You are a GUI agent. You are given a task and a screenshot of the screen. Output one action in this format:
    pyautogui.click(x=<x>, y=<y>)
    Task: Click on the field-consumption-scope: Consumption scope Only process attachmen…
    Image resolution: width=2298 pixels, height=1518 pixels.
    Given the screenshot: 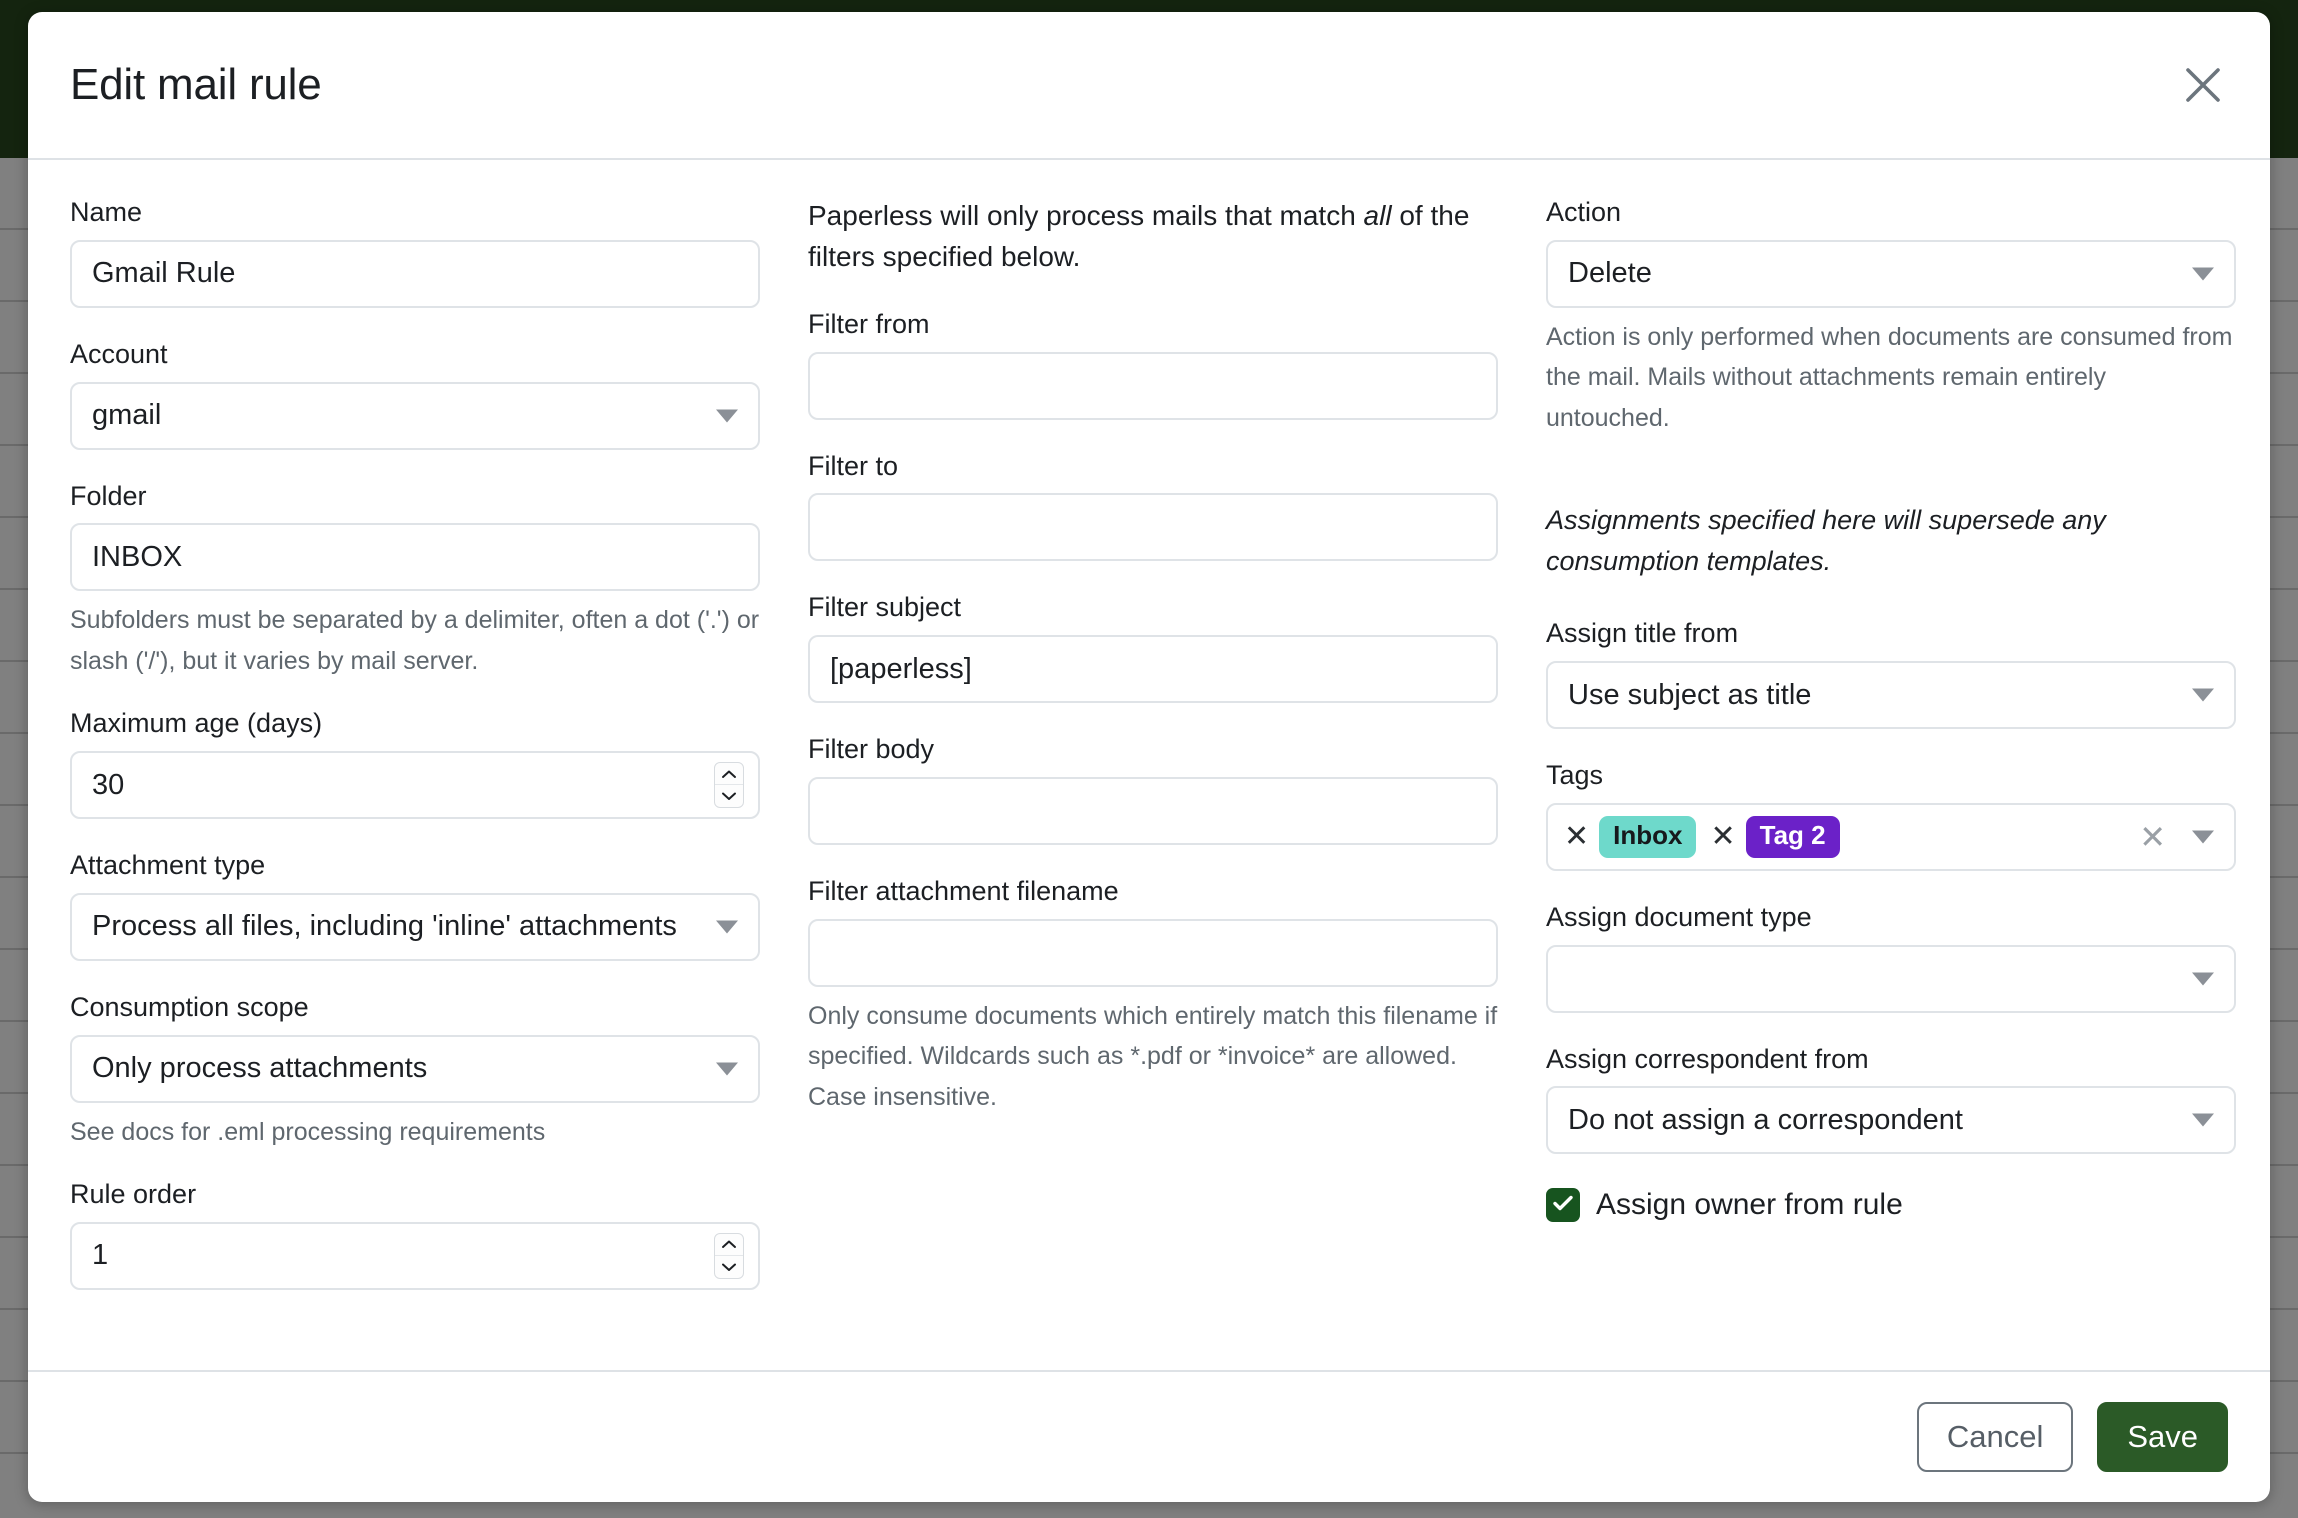 What is the action you would take?
    pyautogui.click(x=415, y=1071)
    